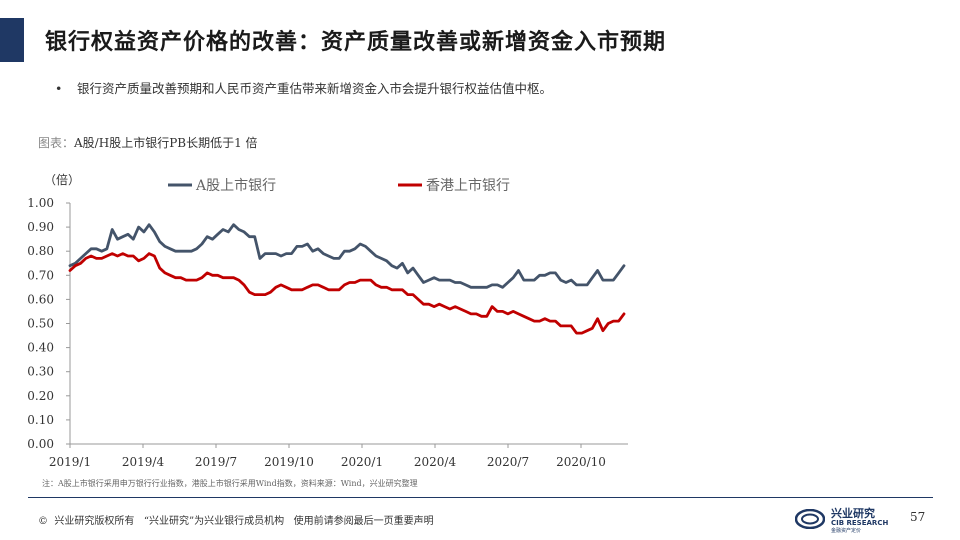 The width and height of the screenshot is (960, 540). What do you see at coordinates (40, 444) in the screenshot?
I see `y-tick-label: 0.00` at bounding box center [40, 444].